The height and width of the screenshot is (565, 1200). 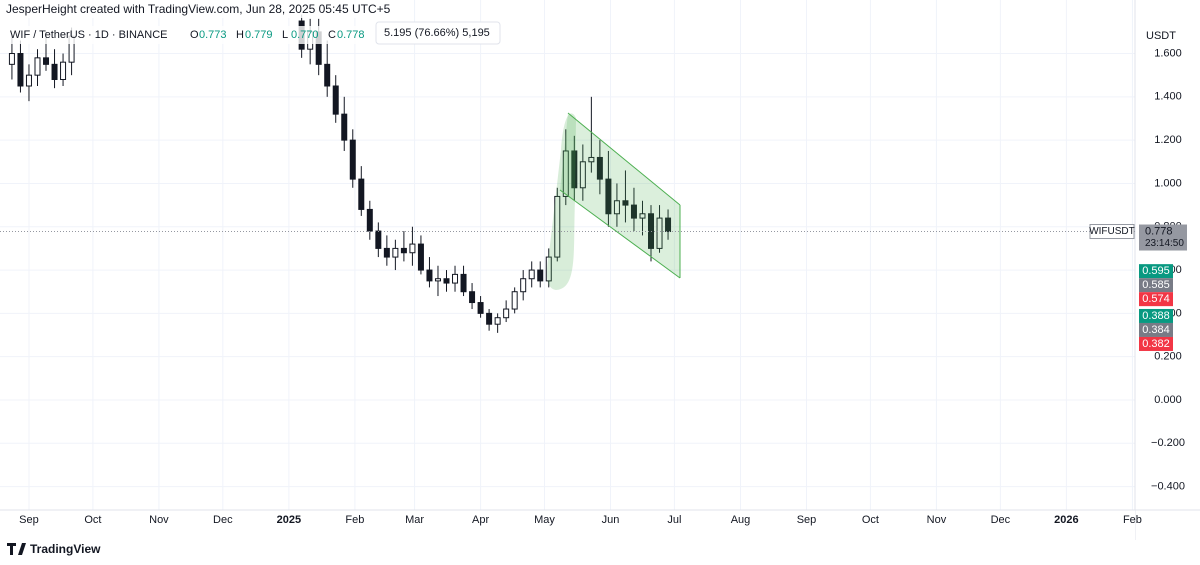 I want to click on ohlc-key: C, so click(x=332, y=35).